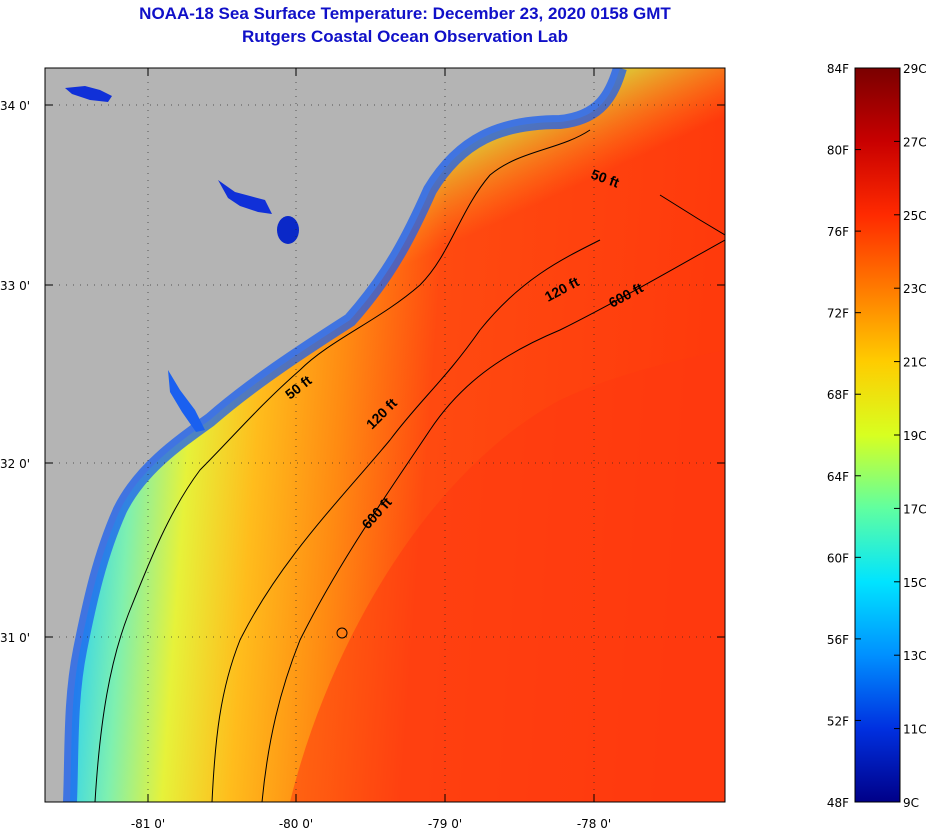 The width and height of the screenshot is (928, 832). I want to click on colorbar-label-f: 64F, so click(838, 477).